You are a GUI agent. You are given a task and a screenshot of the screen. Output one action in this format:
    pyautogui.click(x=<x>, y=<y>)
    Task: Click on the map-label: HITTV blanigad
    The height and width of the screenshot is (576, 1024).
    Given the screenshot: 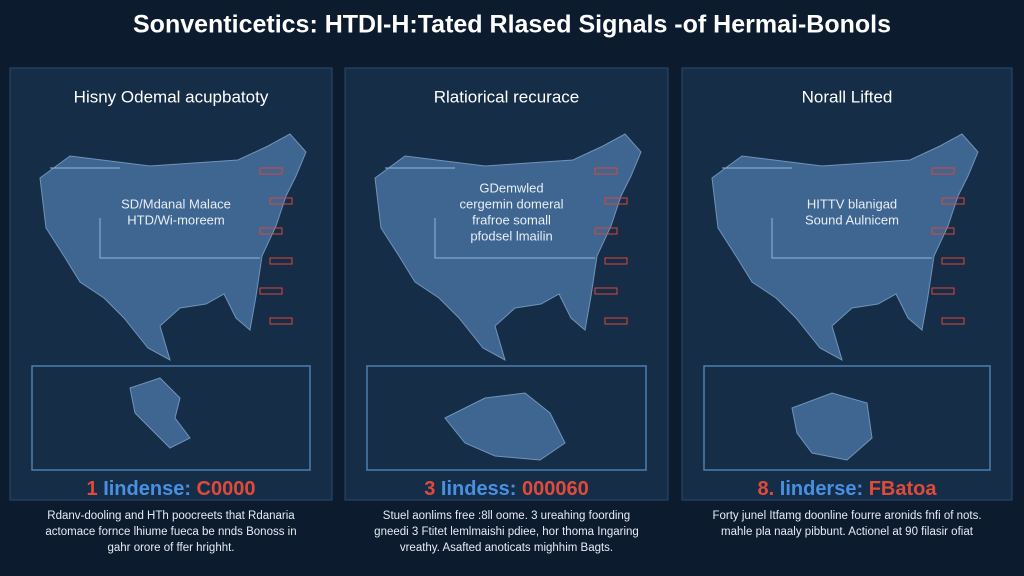 What is the action you would take?
    pyautogui.click(x=852, y=203)
    